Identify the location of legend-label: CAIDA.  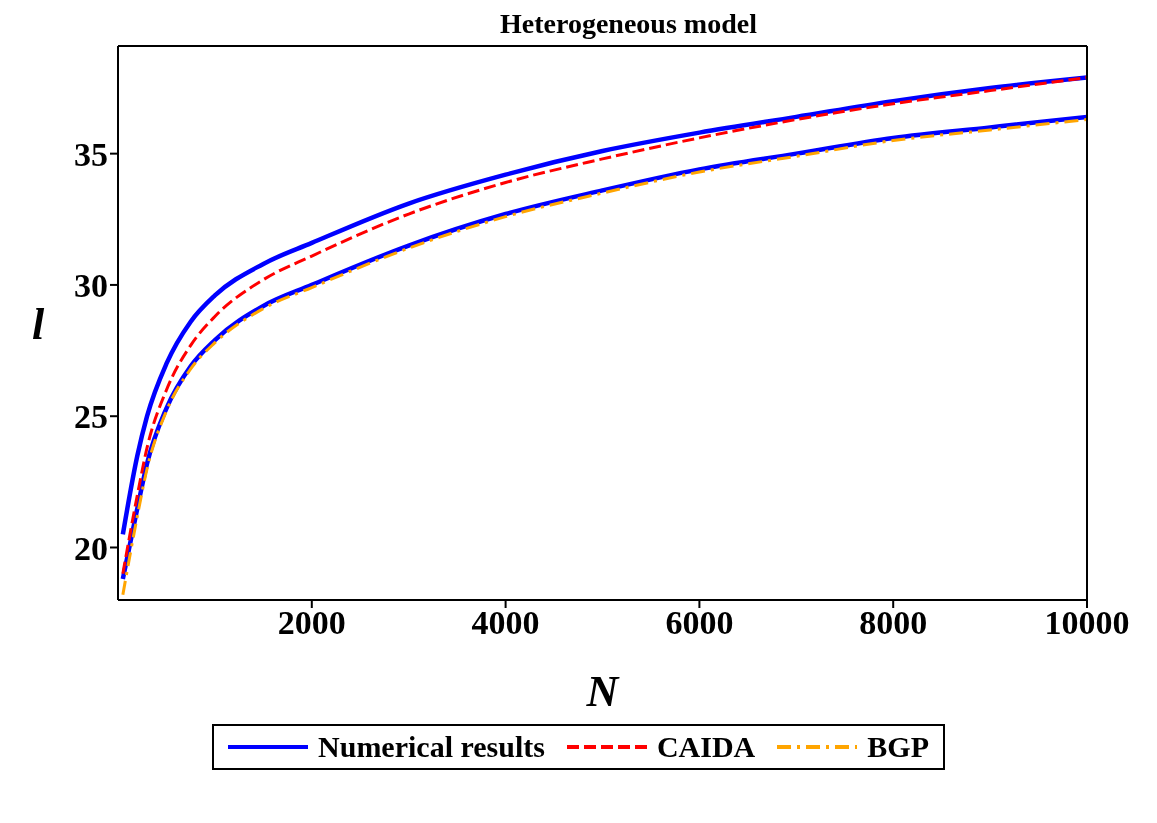
(706, 747).